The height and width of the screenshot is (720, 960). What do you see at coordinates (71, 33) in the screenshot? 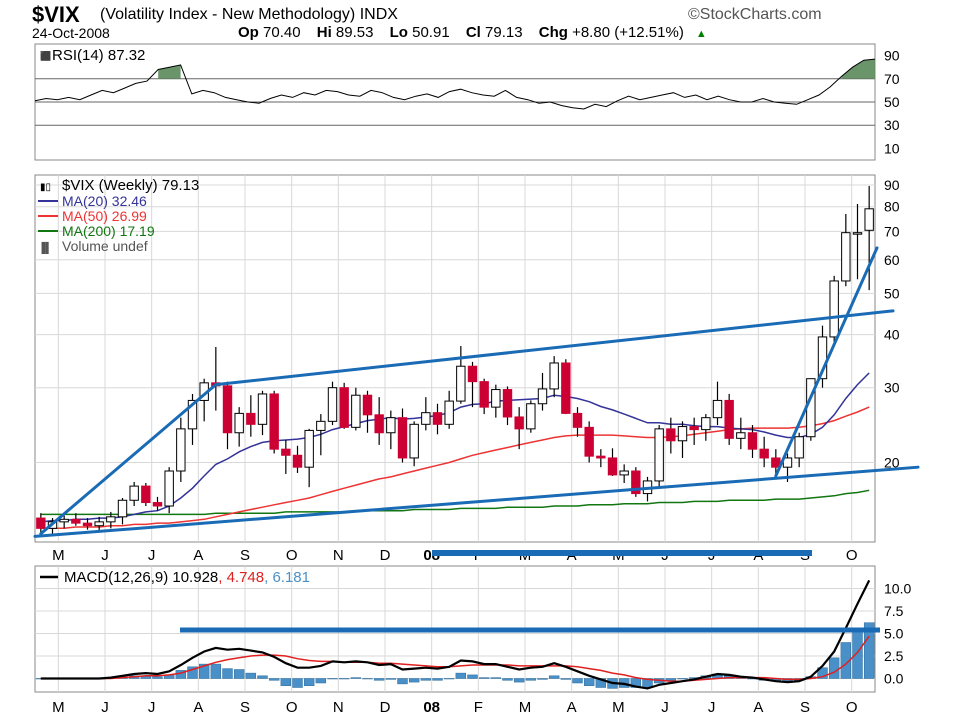
I see `chart-date: 24-Oct-2008` at bounding box center [71, 33].